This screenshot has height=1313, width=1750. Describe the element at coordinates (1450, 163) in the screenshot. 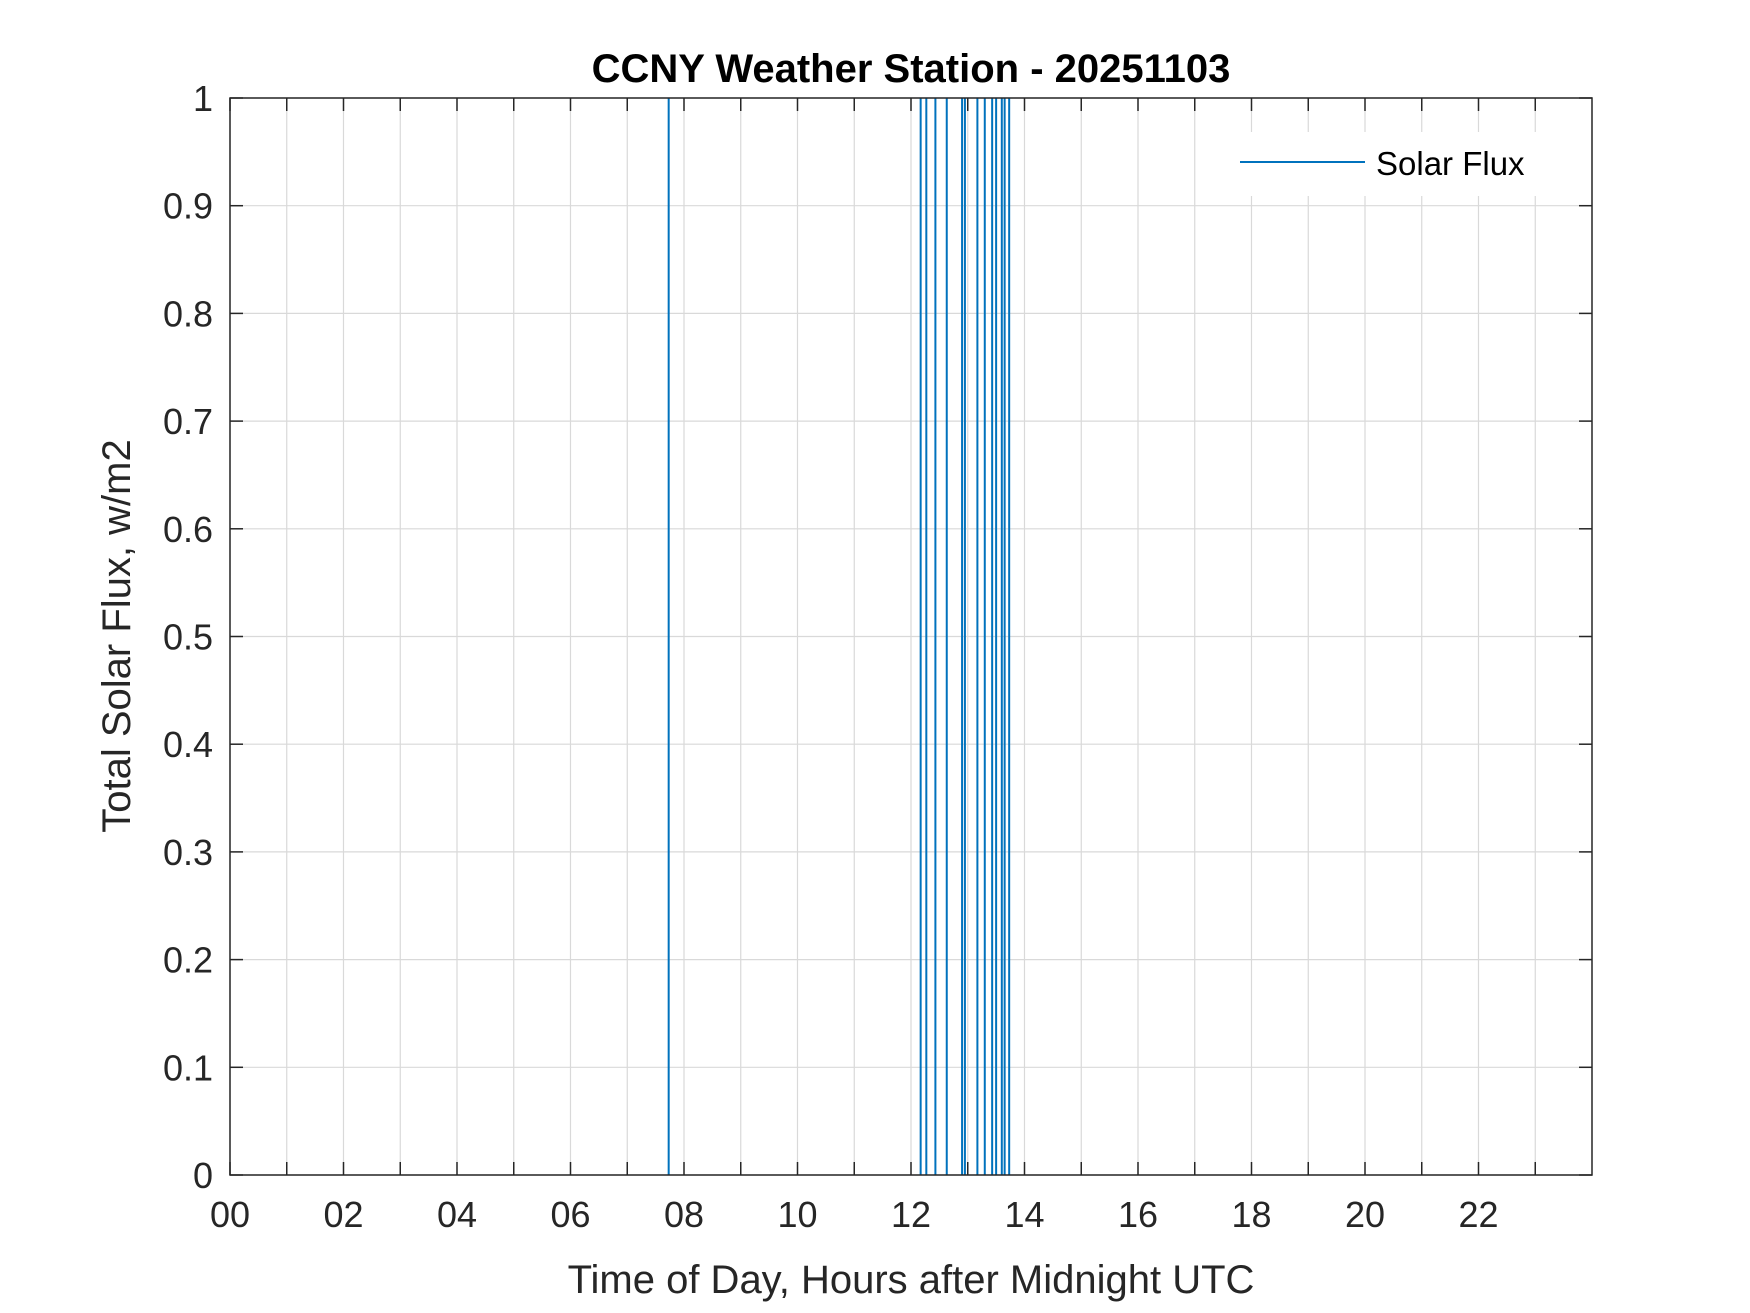

I see `legend-label: Solar Flux` at that location.